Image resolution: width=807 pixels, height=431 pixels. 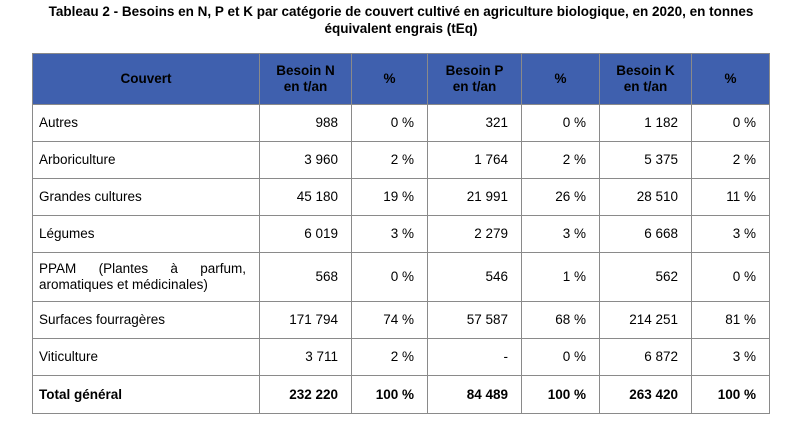 What do you see at coordinates (305, 197) in the screenshot?
I see `cell-besoin-n: 45 180` at bounding box center [305, 197].